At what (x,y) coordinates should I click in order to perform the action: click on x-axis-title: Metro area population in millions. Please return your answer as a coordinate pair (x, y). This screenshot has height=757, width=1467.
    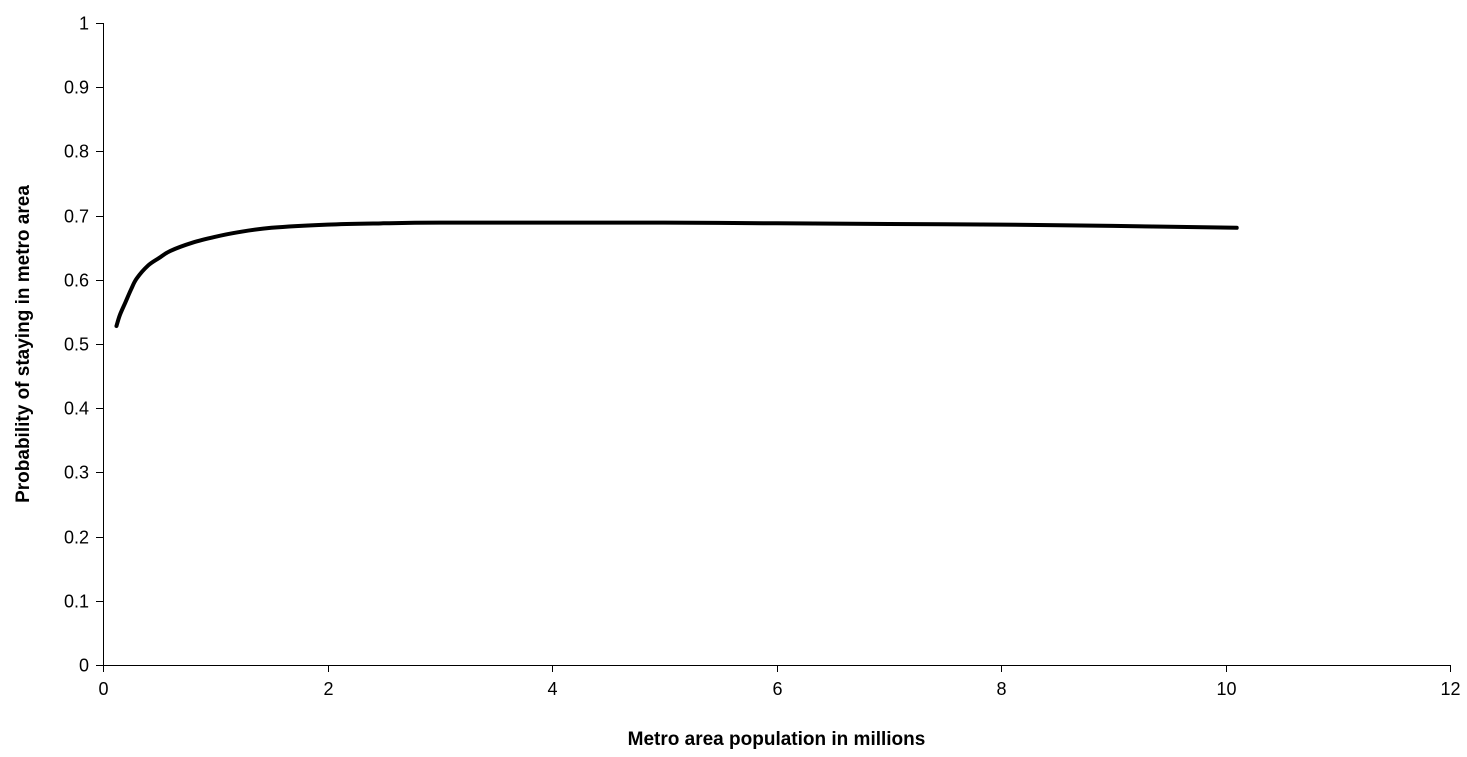
    Looking at the image, I should click on (777, 739).